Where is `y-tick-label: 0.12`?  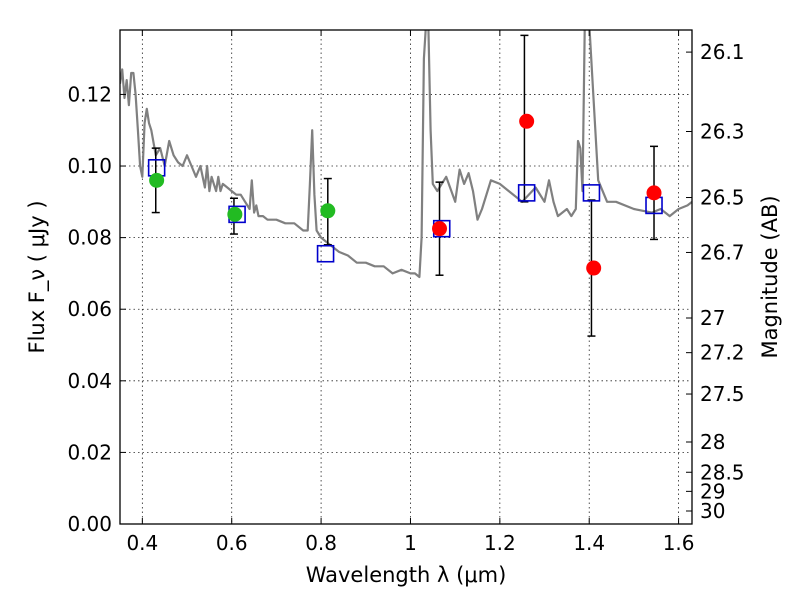 y-tick-label: 0.12 is located at coordinates (89, 94).